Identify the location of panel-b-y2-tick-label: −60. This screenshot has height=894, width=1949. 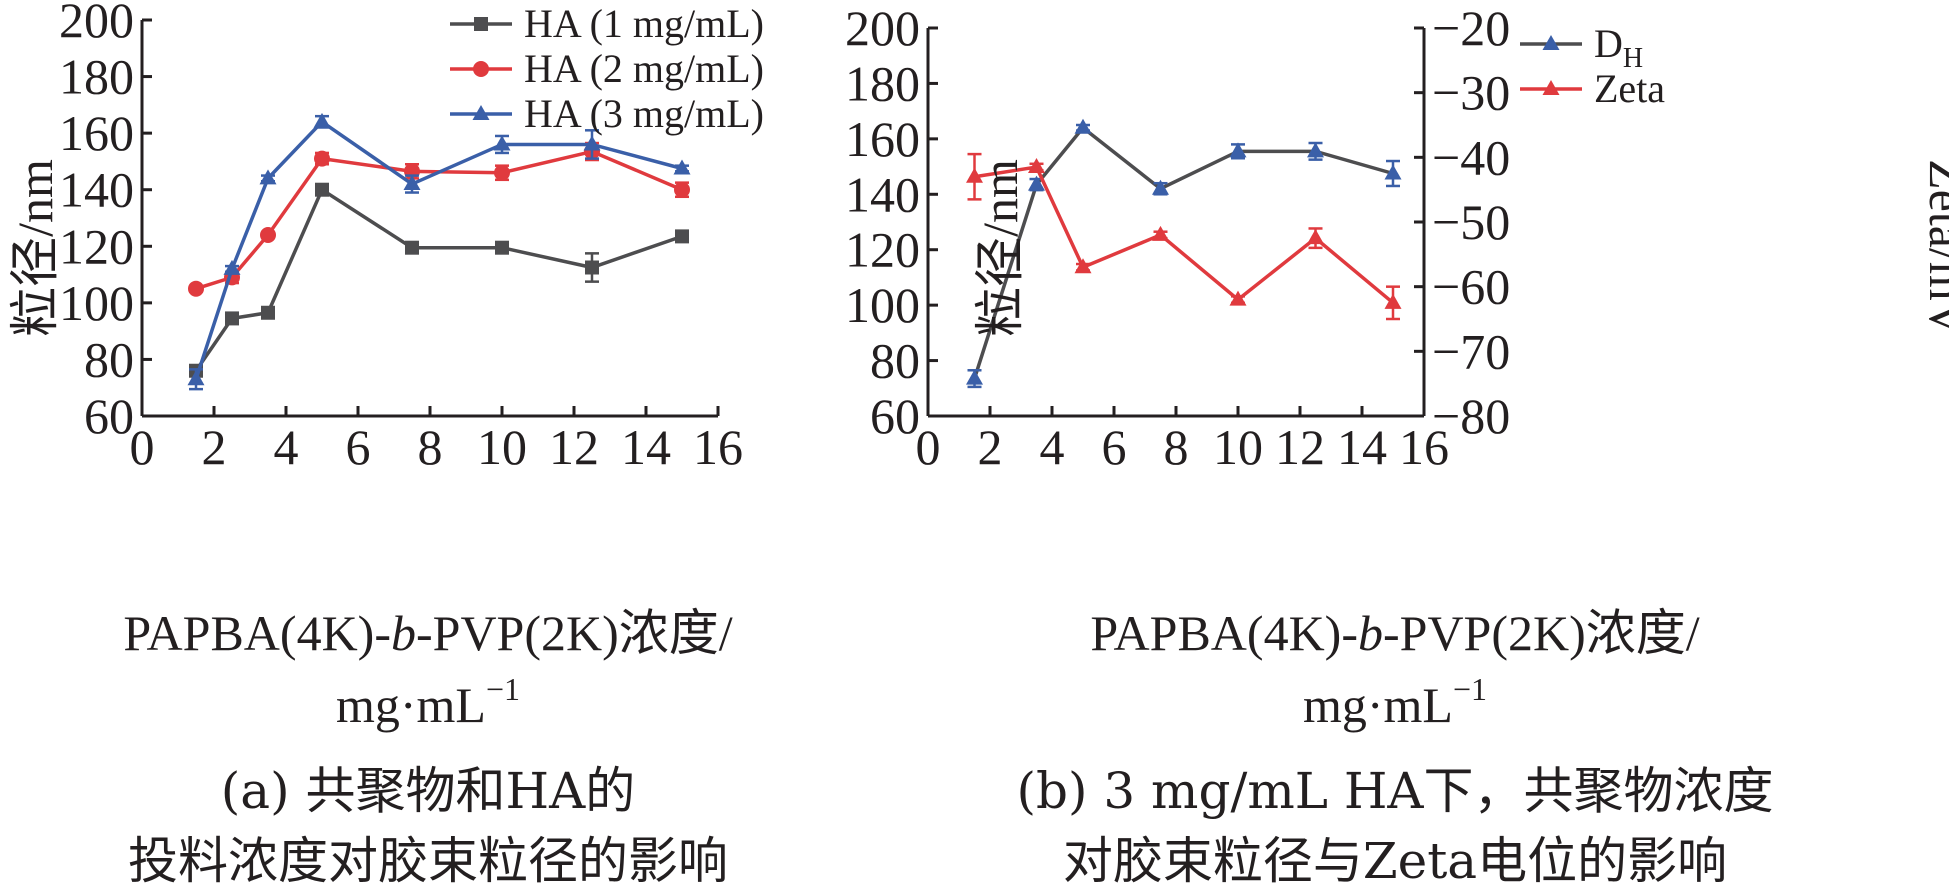
(1471, 287).